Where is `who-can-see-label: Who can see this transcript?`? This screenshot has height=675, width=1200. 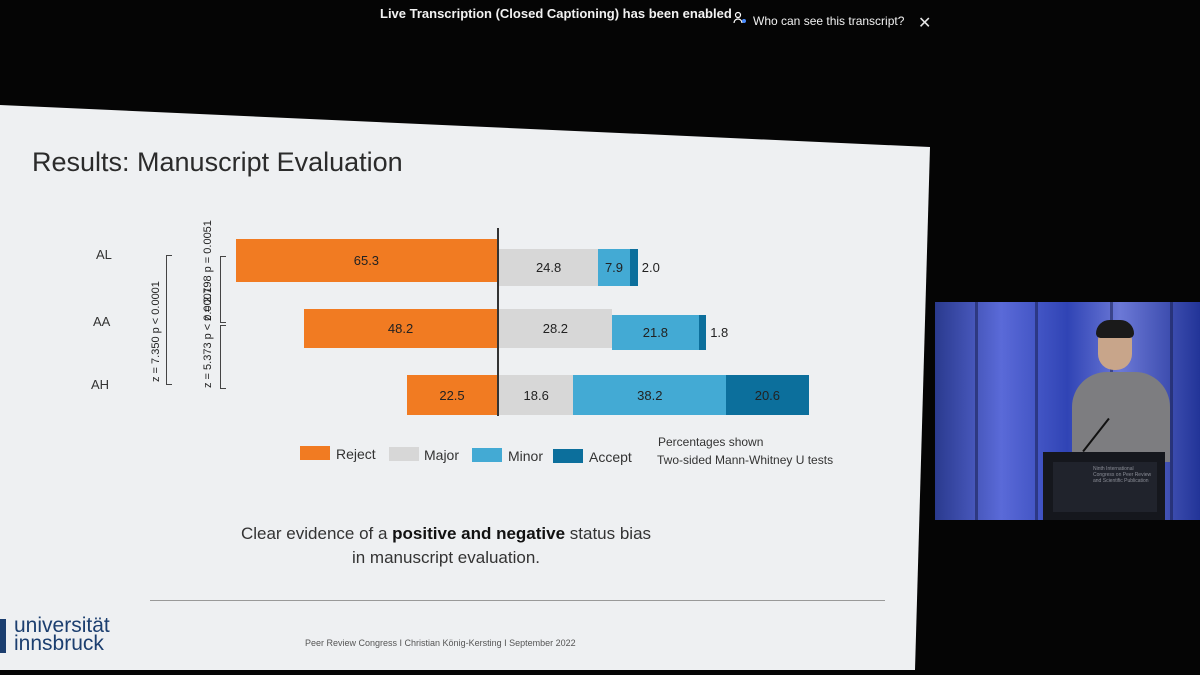
who-can-see-label: Who can see this transcript? is located at coordinates (829, 21).